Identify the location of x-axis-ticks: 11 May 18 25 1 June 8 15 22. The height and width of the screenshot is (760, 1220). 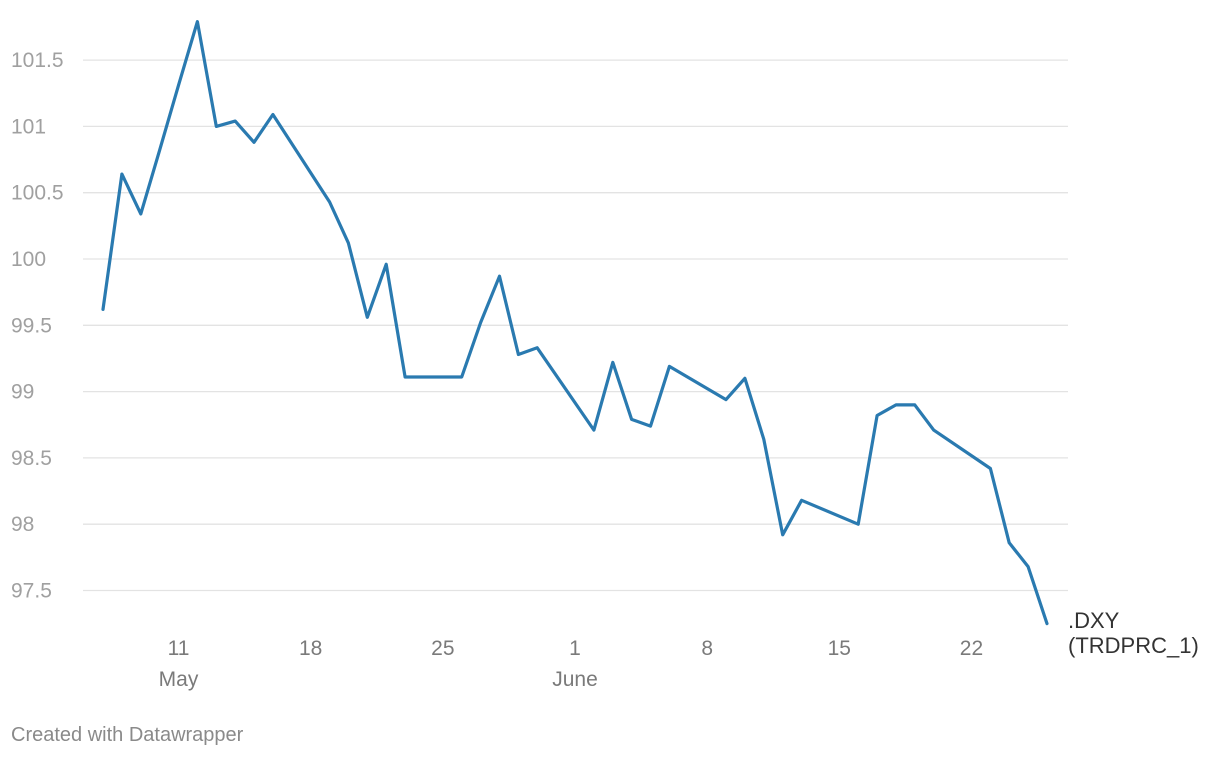
(571, 664).